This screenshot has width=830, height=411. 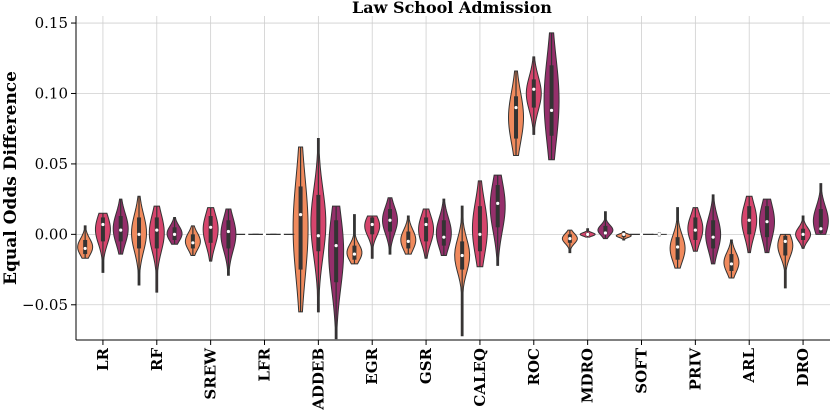 I want to click on x-tick-label: DRO, so click(x=803, y=367).